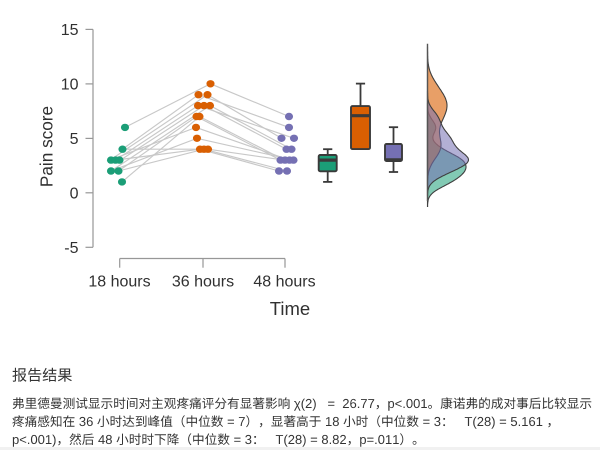 This screenshot has height=450, width=600. I want to click on svg-text: -5, so click(71, 248).